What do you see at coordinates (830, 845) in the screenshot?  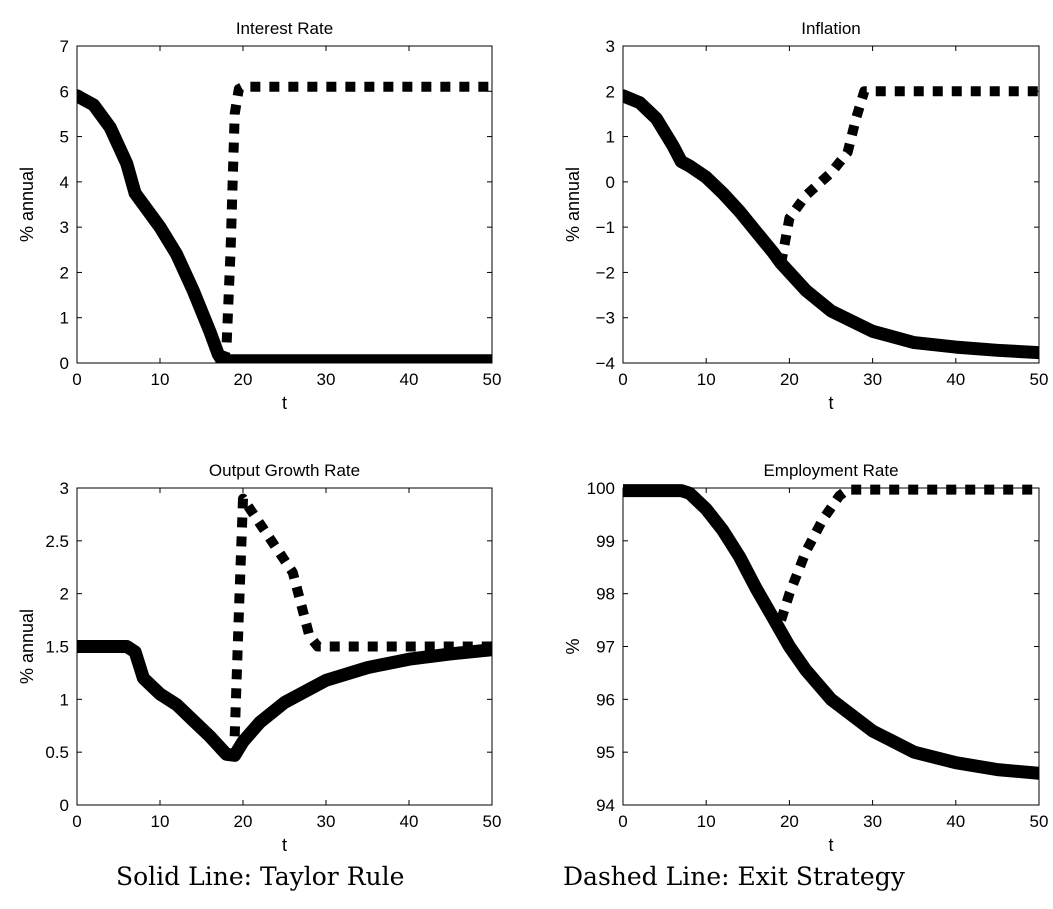 I see `employment-rate-x-axis-label: t` at bounding box center [830, 845].